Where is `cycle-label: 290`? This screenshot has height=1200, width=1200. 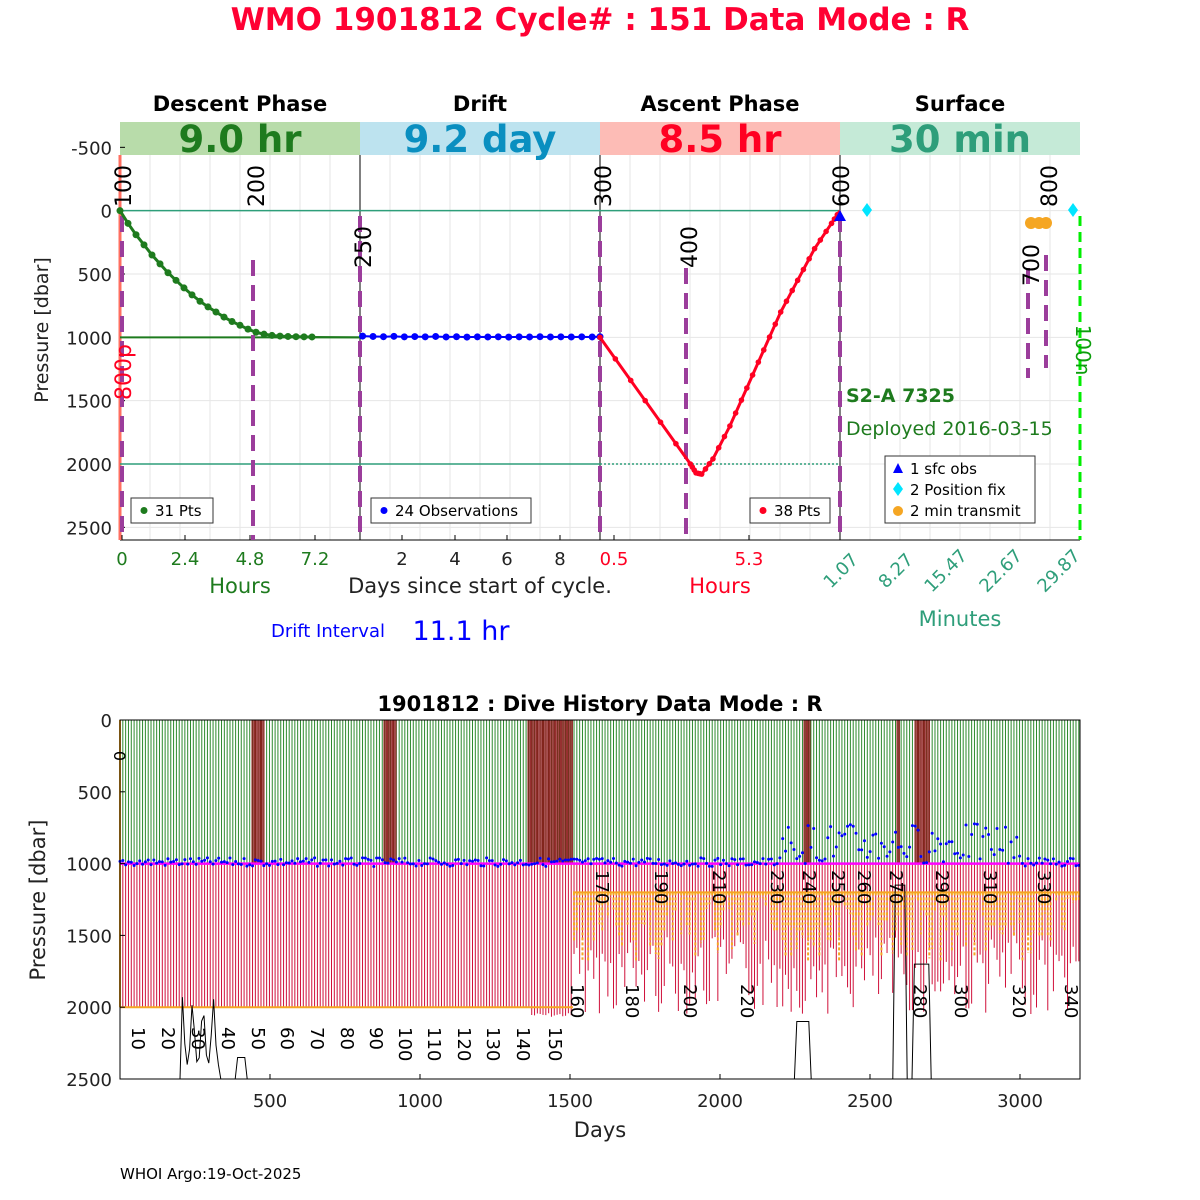
cycle-label: 290 is located at coordinates (941, 887).